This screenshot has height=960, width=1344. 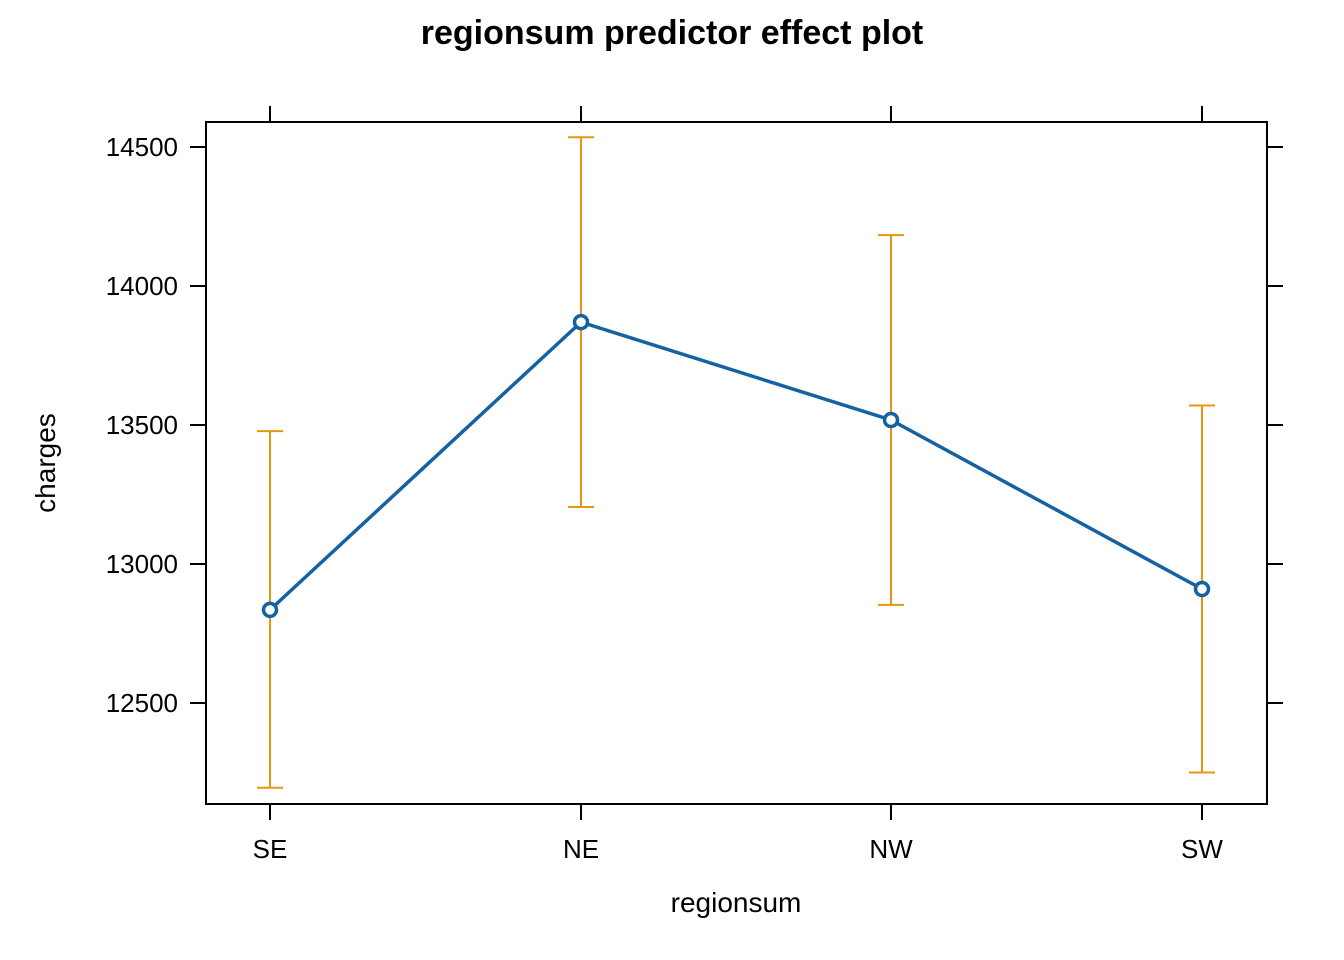 What do you see at coordinates (142, 425) in the screenshot?
I see `y-tick-label: 13500` at bounding box center [142, 425].